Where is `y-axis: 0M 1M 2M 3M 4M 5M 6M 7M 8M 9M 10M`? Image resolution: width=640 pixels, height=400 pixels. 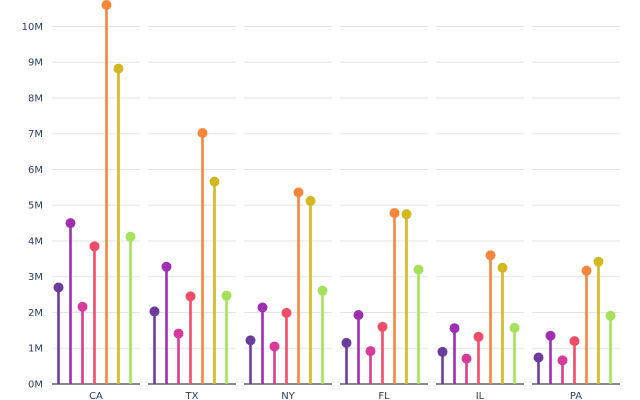
y-axis: 0M 1M 2M 3M 4M 5M 6M 7M 8M 9M 10M is located at coordinates (32, 206).